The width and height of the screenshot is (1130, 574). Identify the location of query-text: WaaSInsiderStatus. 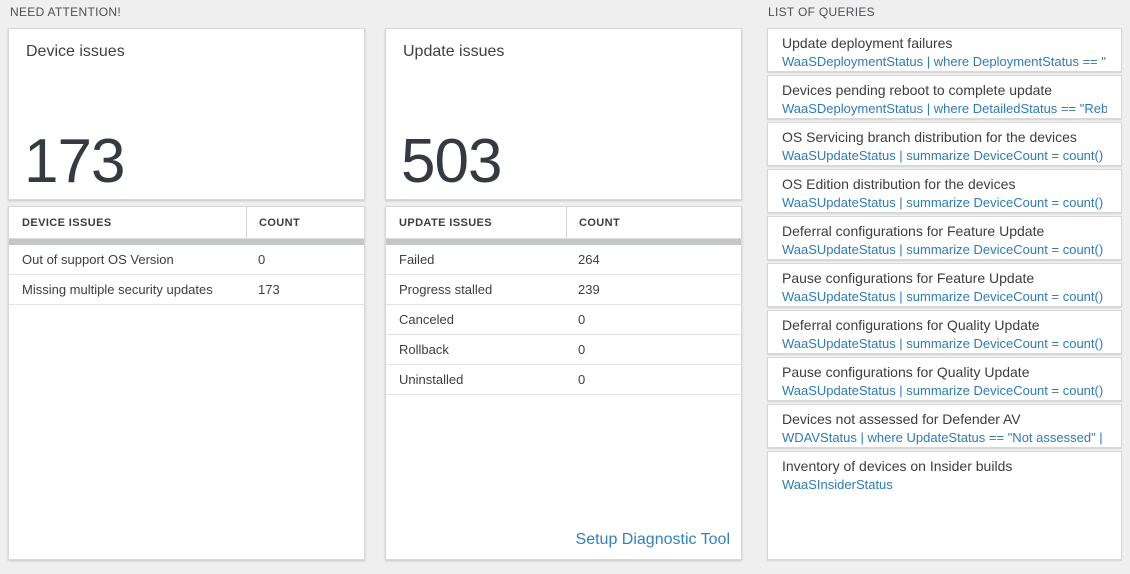
(837, 484).